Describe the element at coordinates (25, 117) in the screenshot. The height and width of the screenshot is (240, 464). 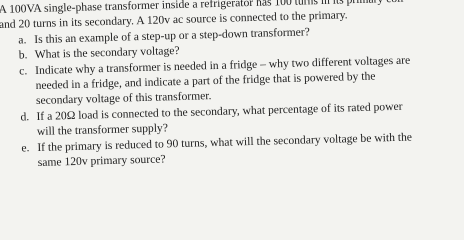
I see `question-label: d.` at that location.